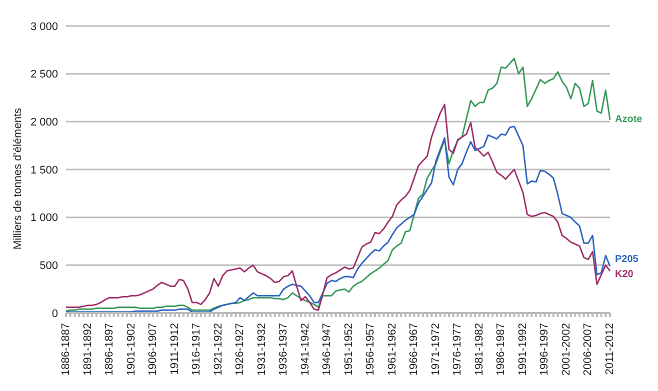  Describe the element at coordinates (196, 349) in the screenshot. I see `x-tick-label: 1916-1917` at that location.